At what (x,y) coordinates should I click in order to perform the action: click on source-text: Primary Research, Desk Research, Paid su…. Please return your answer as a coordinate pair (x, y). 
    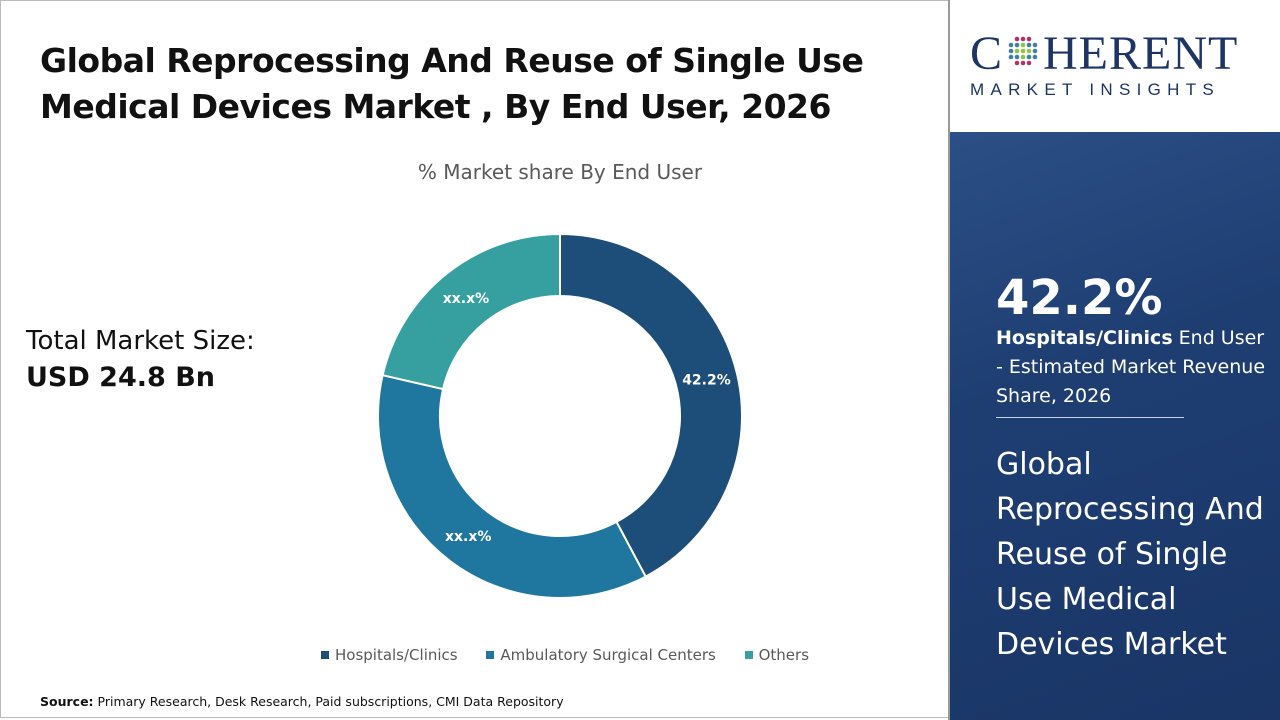
    Looking at the image, I should click on (330, 701).